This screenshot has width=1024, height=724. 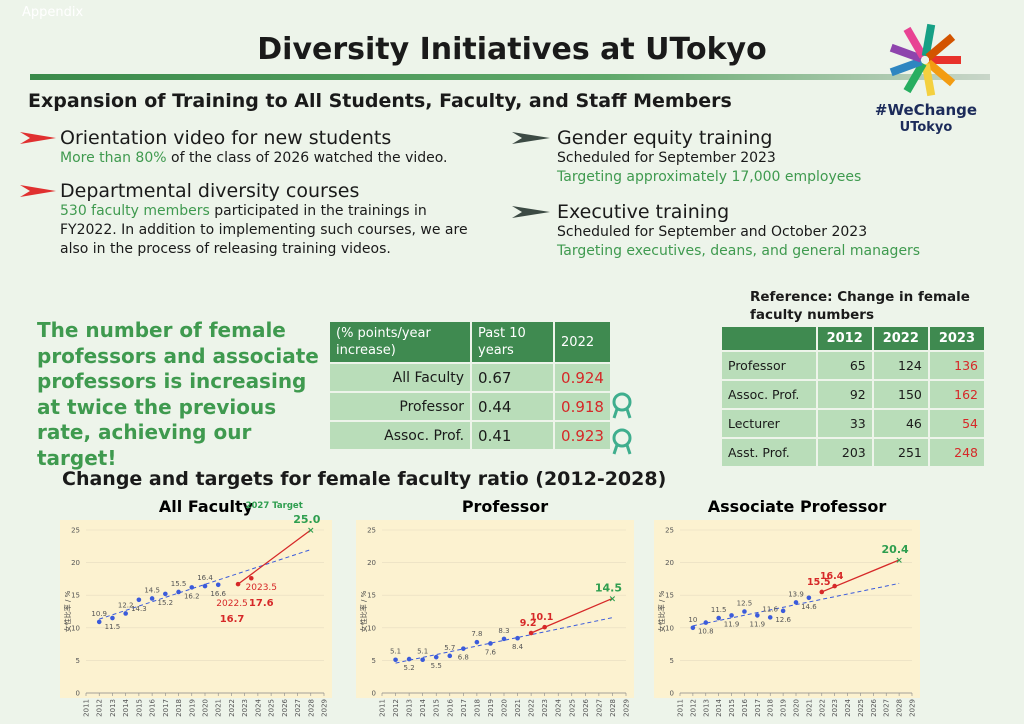 What do you see at coordinates (706, 632) in the screenshot?
I see `value-label: 10.8` at bounding box center [706, 632].